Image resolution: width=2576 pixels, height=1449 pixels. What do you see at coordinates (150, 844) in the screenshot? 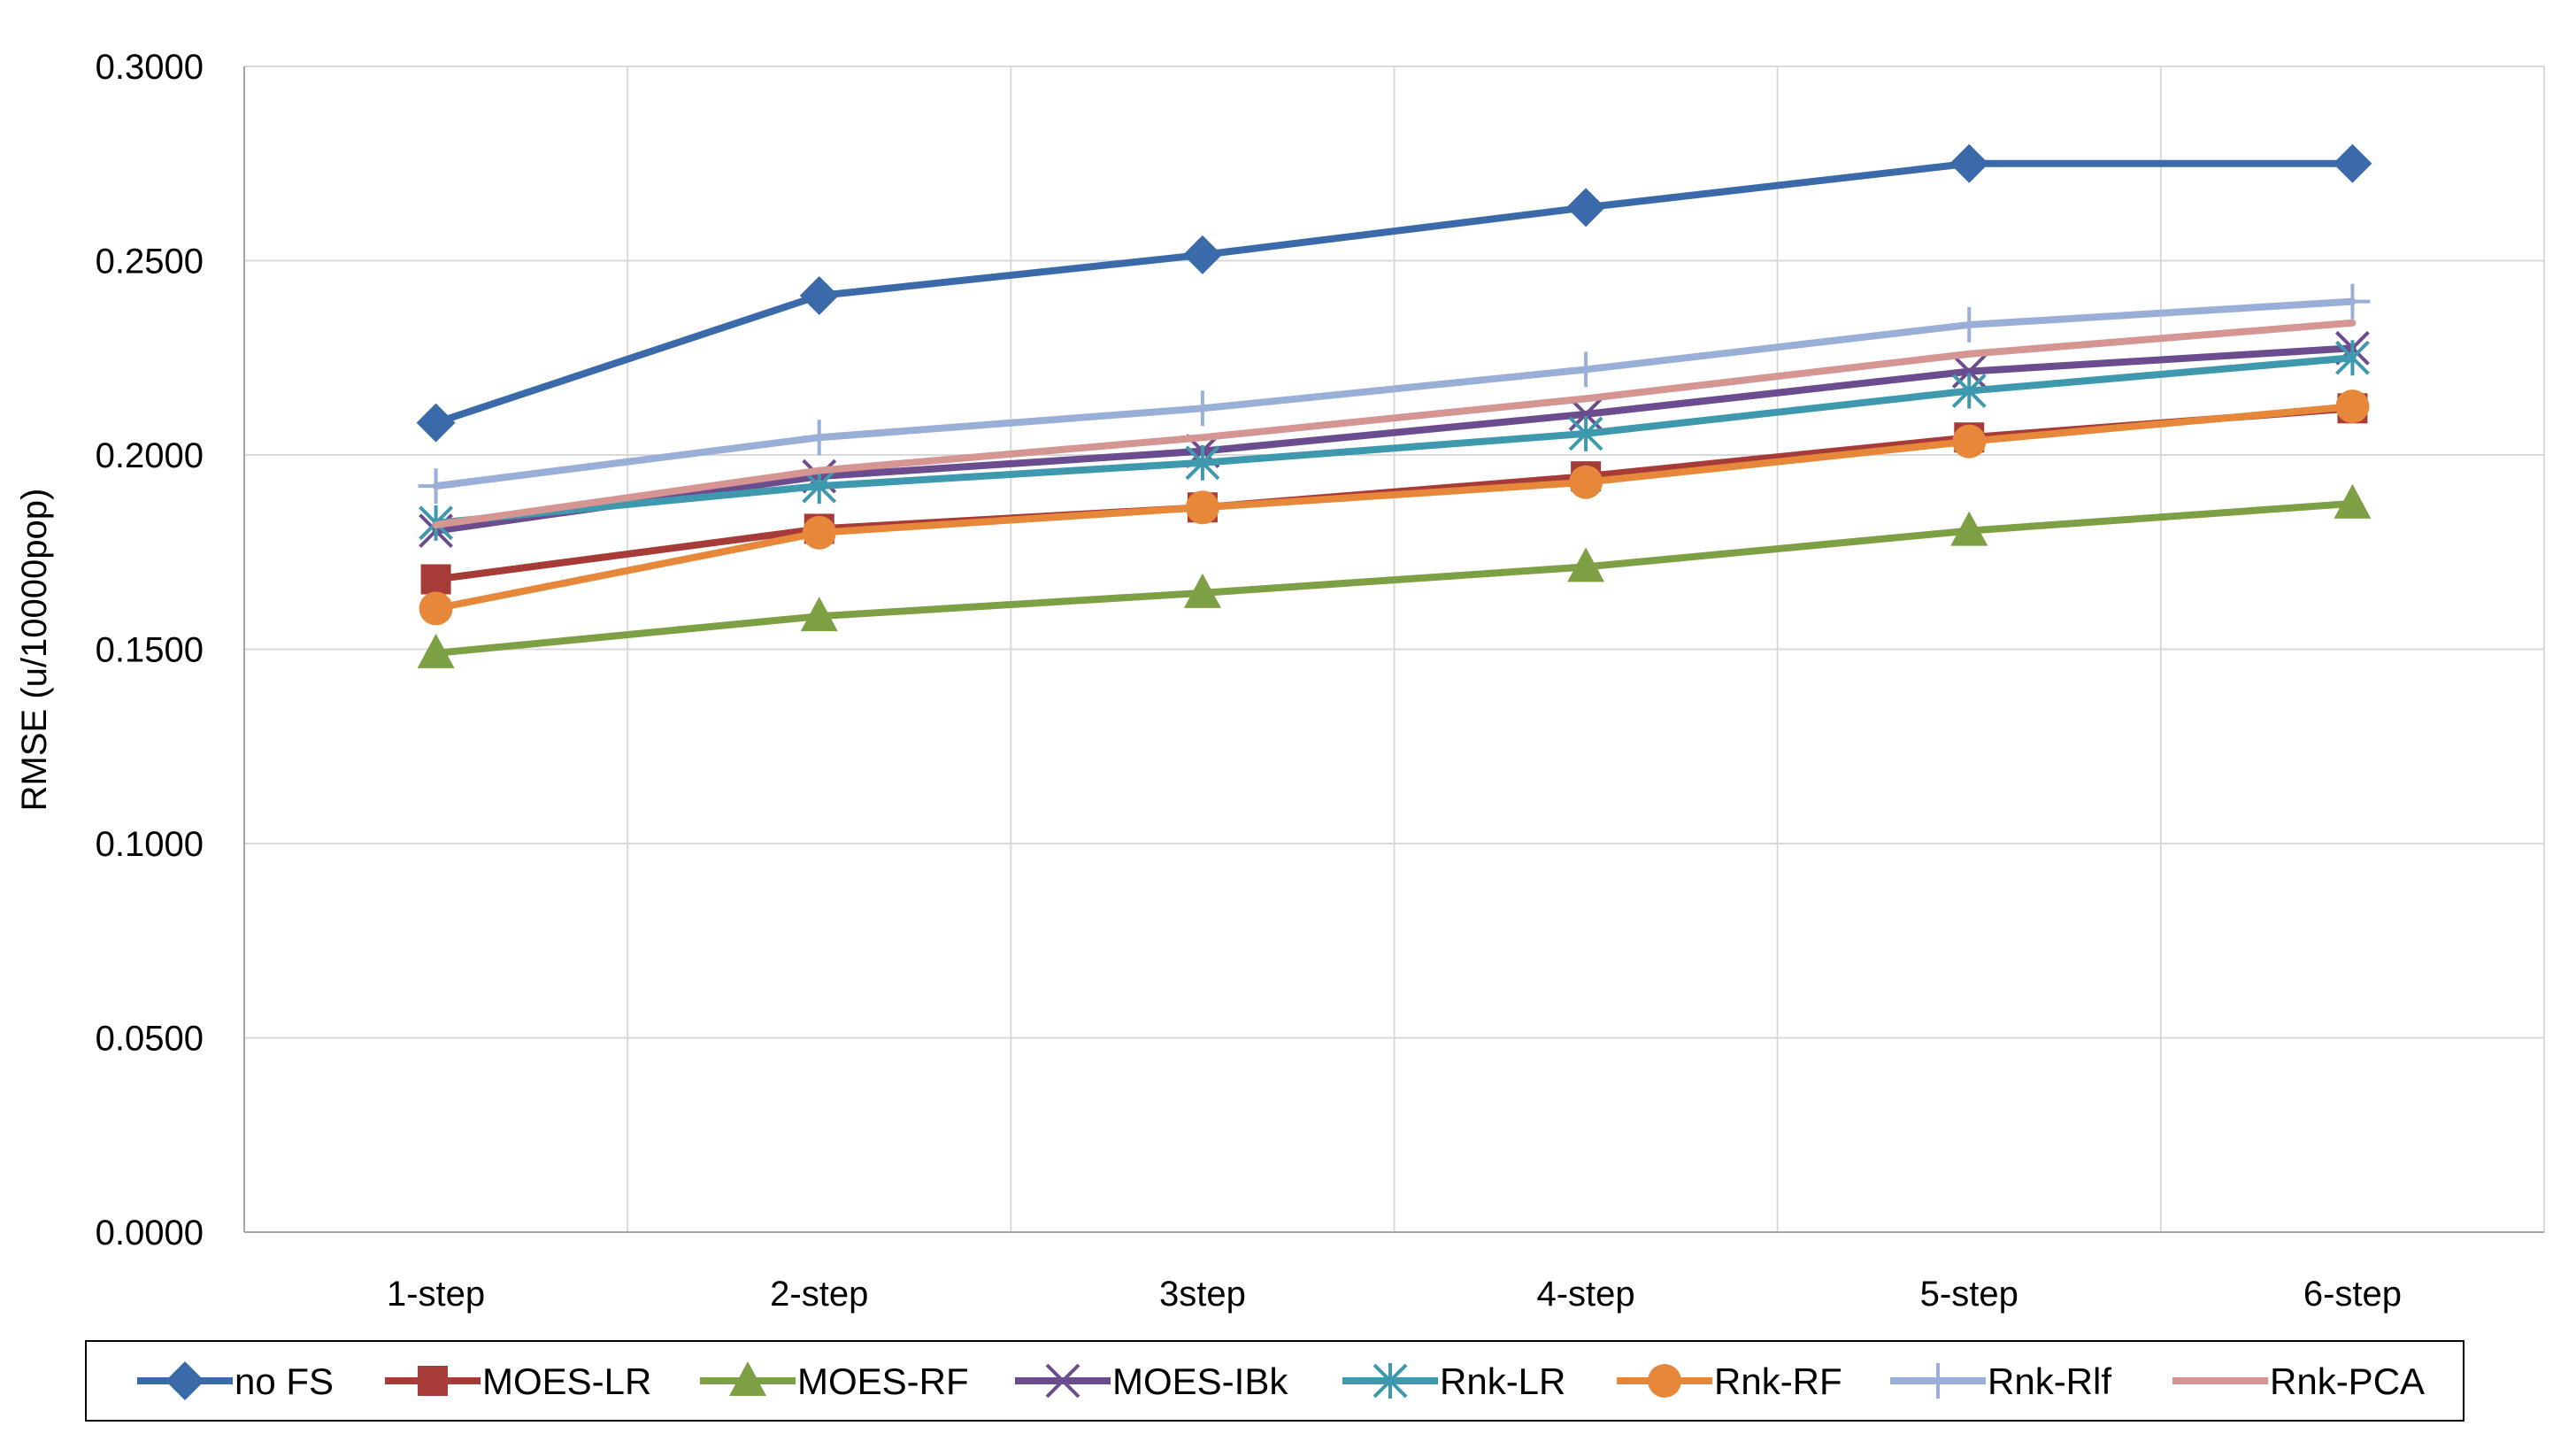
I see `y-tick-label: 0.1000` at bounding box center [150, 844].